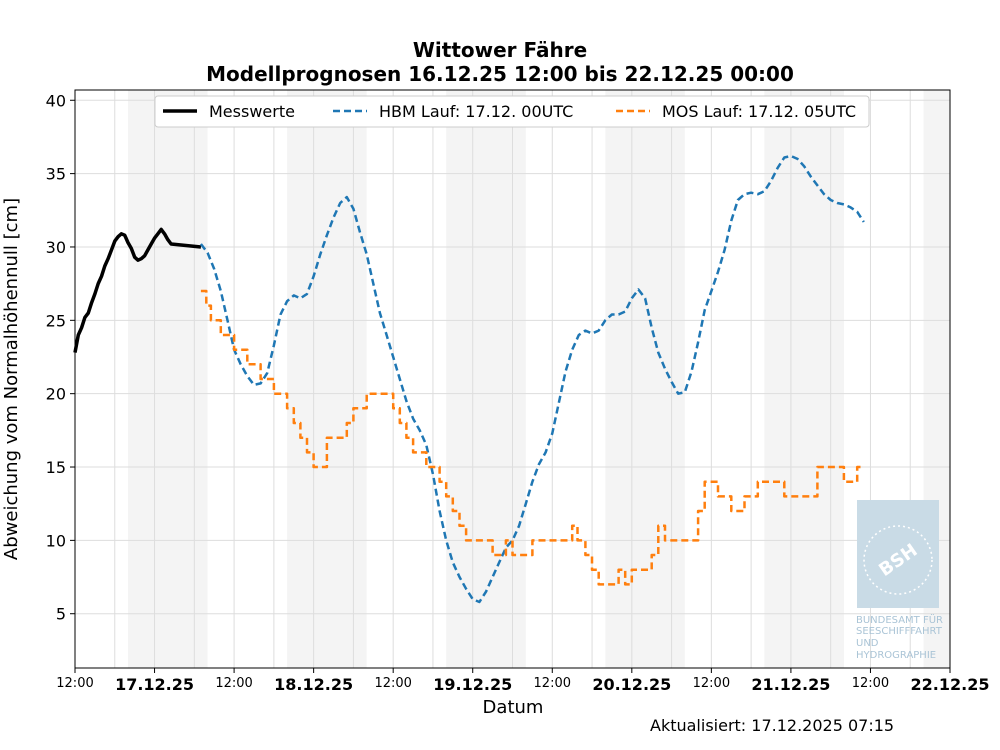 The height and width of the screenshot is (750, 1000). I want to click on bsh-logo-box, so click(898, 554).